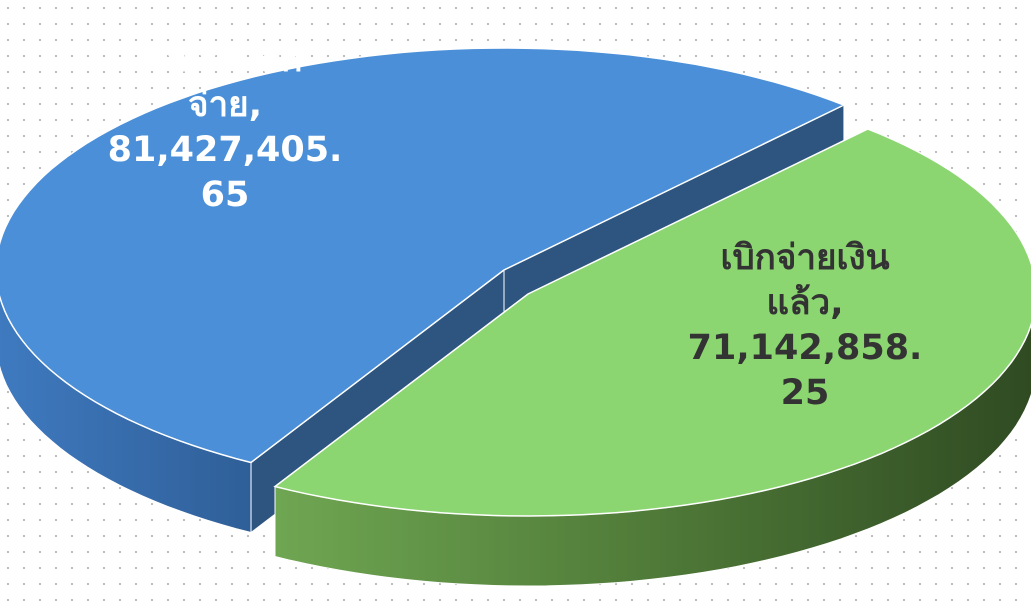 This screenshot has height=607, width=1031. What do you see at coordinates (805, 370) in the screenshot?
I see `label-text: 71,142,858.25` at bounding box center [805, 370].